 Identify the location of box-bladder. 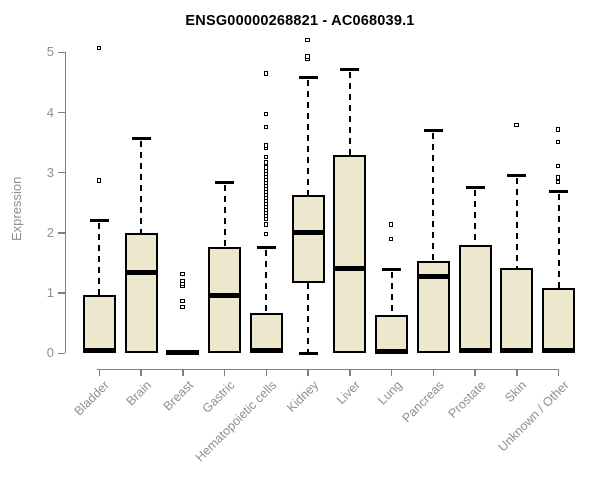
(99, 324).